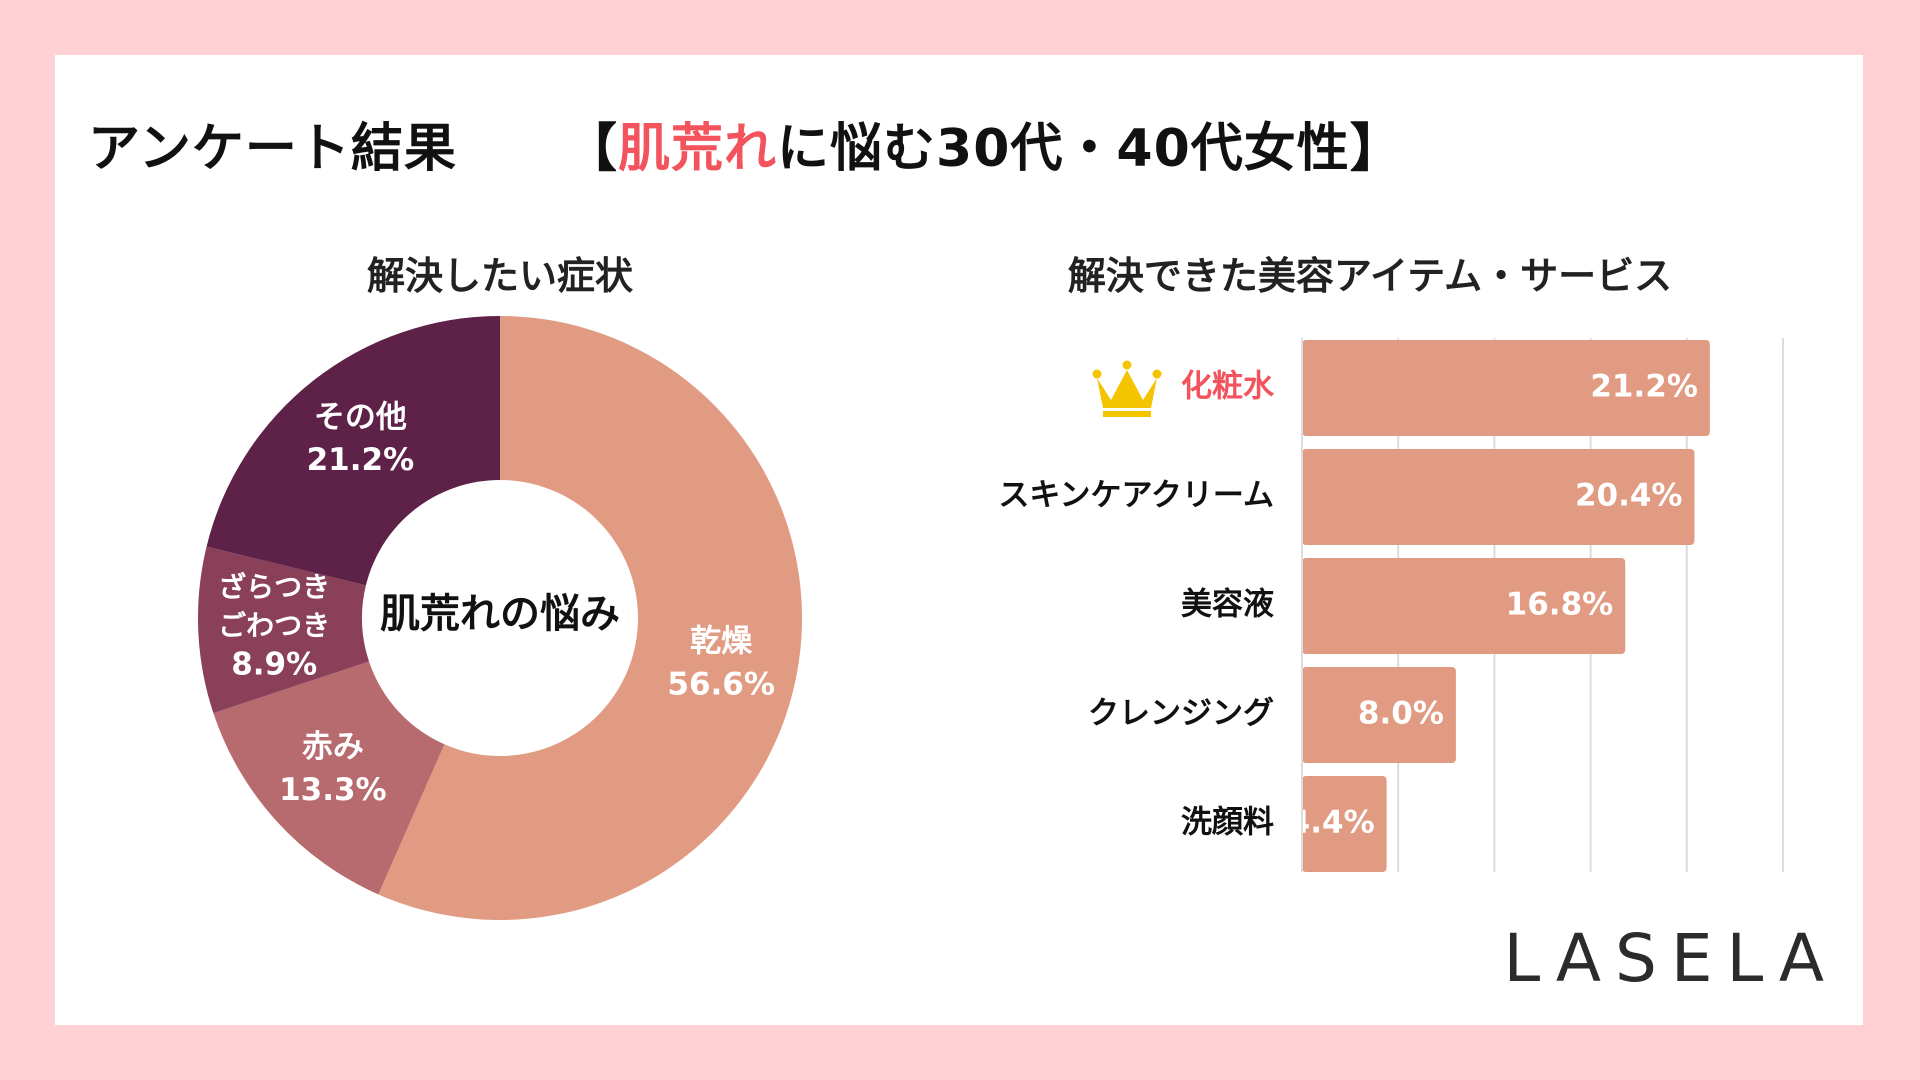 Image resolution: width=1920 pixels, height=1080 pixels. Describe the element at coordinates (361, 460) in the screenshot. I see `donut-slice-value: 21.2%` at that location.